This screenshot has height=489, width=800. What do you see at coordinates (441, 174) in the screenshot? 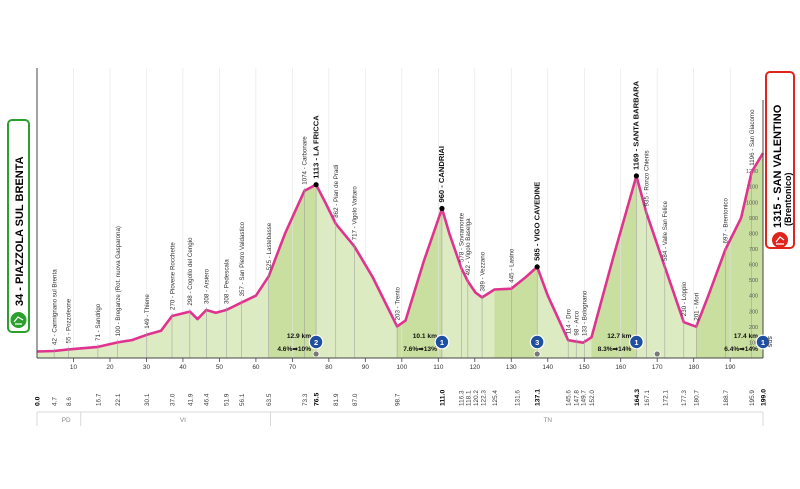
I see `summit-label: 960 - CANDRIAI` at bounding box center [441, 174].